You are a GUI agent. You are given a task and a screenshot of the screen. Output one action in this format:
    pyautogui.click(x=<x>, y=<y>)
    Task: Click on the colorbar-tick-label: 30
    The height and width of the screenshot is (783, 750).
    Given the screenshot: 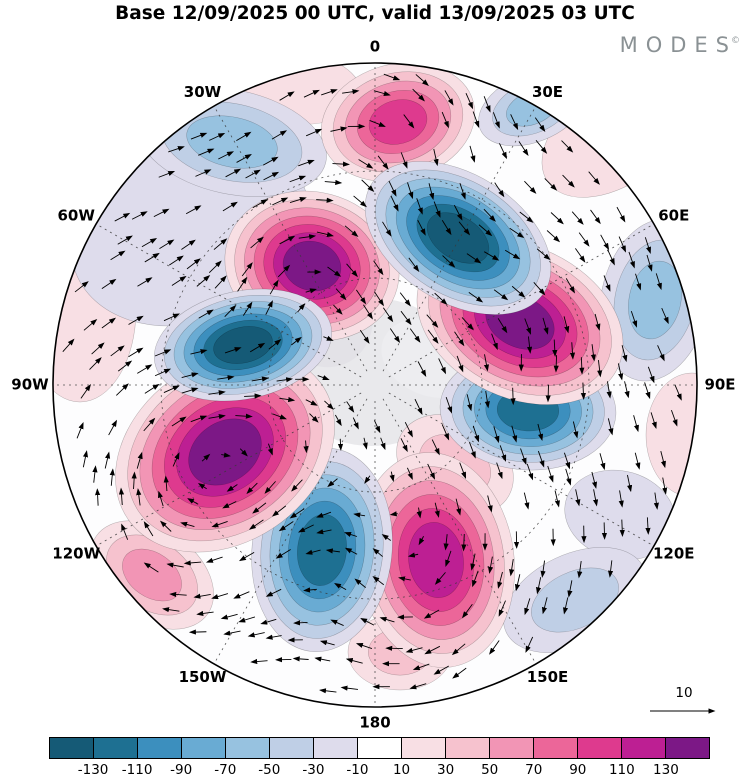 What is the action you would take?
    pyautogui.click(x=446, y=770)
    